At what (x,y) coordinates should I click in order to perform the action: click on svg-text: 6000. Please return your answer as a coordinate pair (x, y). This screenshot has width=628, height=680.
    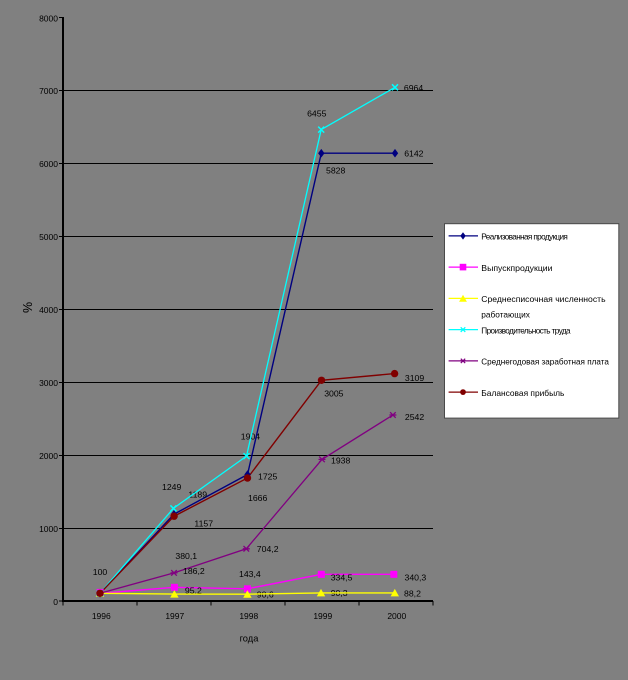
    Looking at the image, I should click on (48, 164).